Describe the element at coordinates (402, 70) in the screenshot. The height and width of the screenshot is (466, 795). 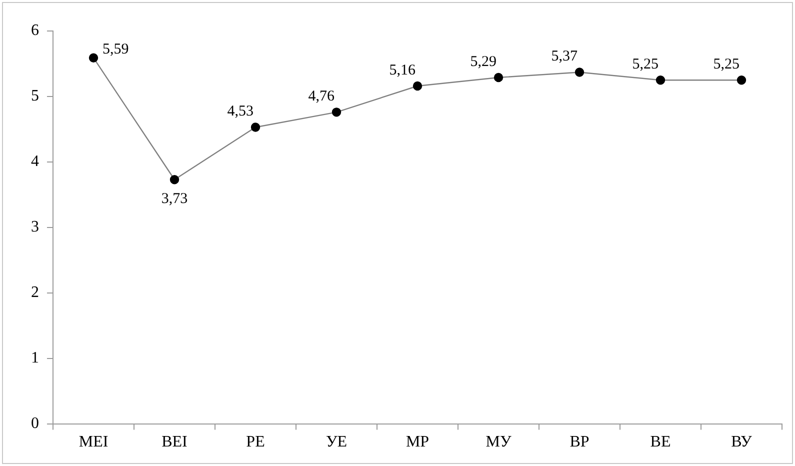
I see `data-label: 5,16` at that location.